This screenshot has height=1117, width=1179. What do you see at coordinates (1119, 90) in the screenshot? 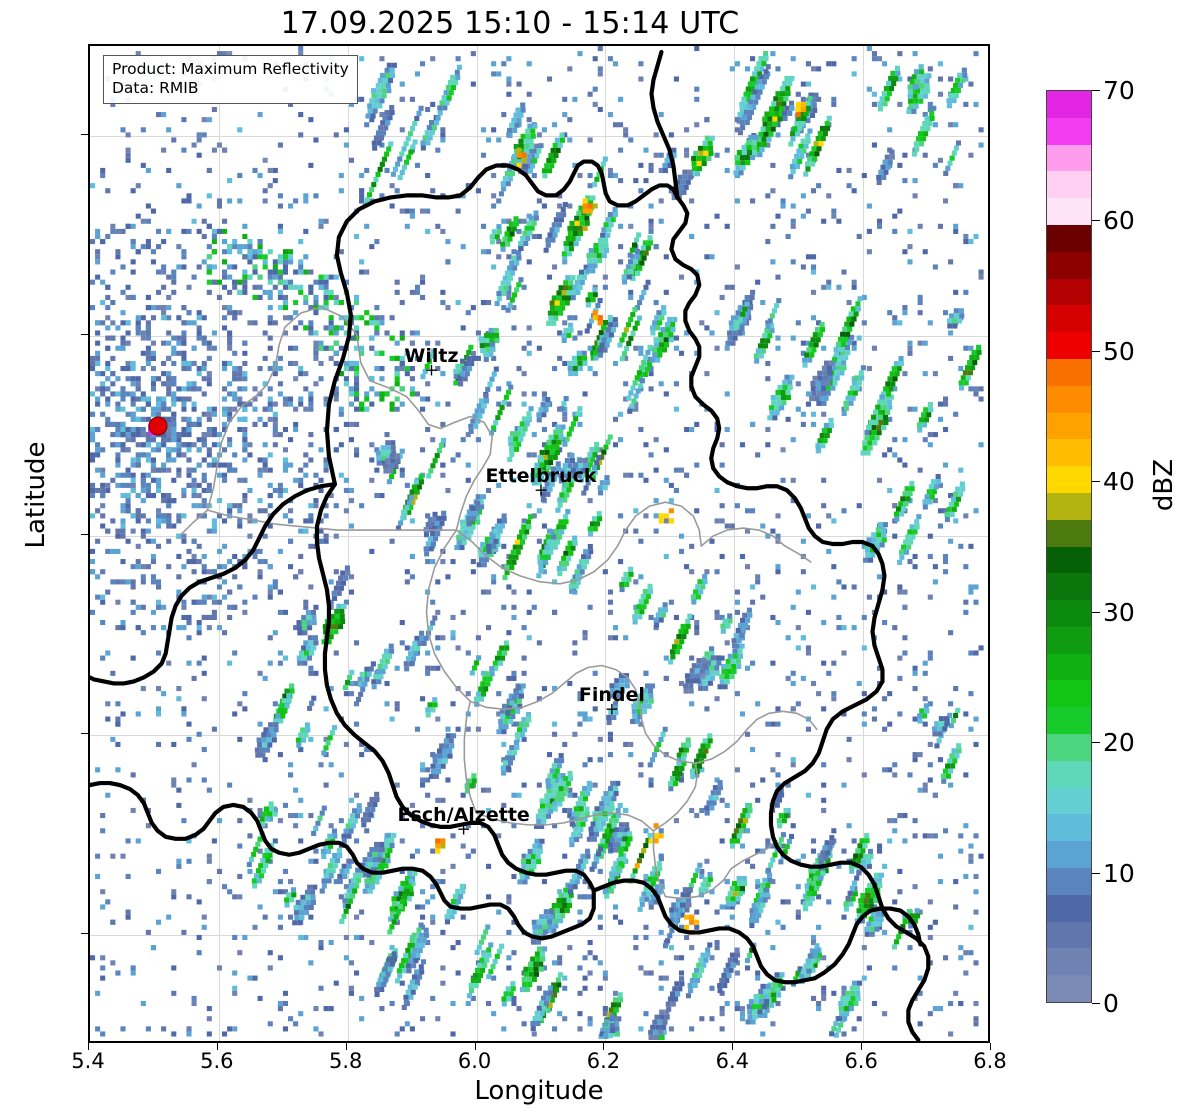
I see `colorbar-tick-label: 70` at bounding box center [1119, 90].